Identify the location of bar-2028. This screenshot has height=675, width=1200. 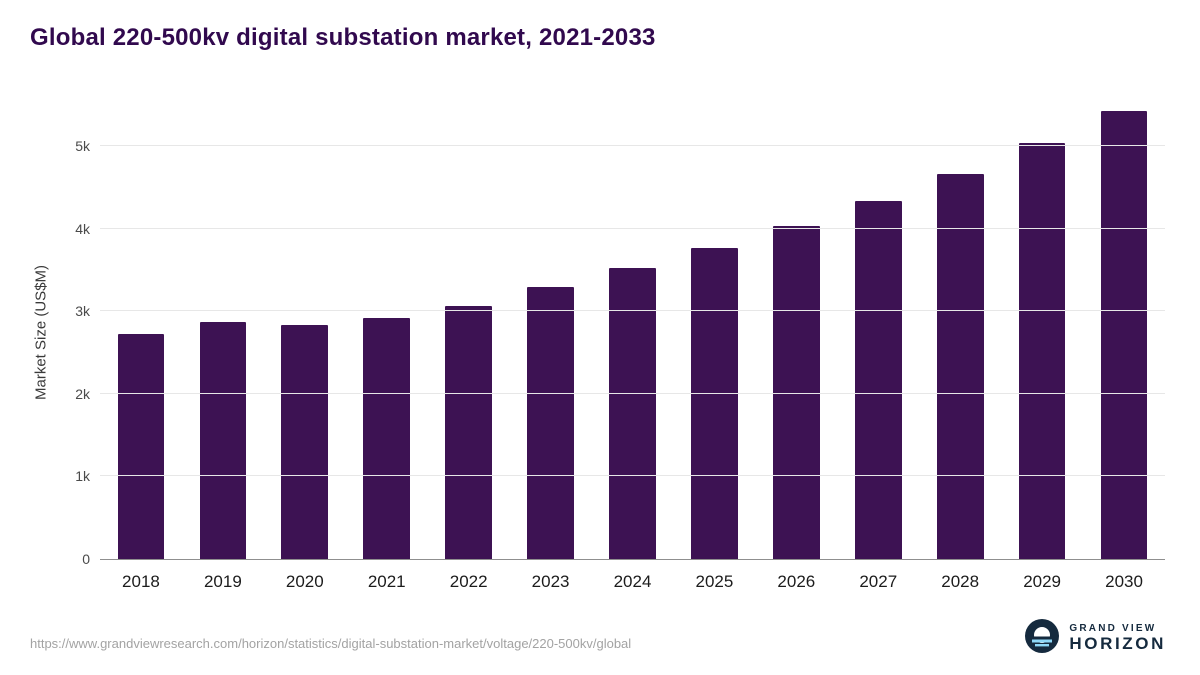
(960, 366).